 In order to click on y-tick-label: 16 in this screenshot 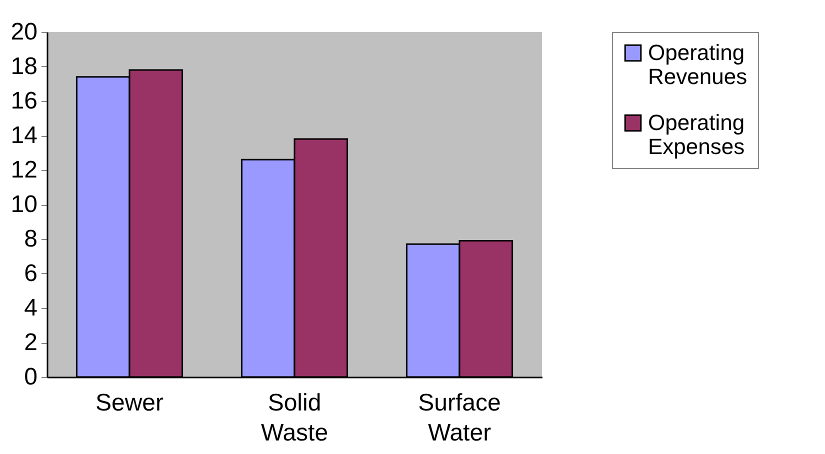, I will do `click(24, 101)`.